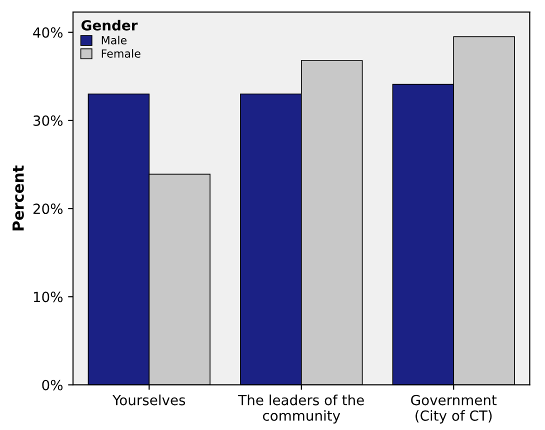  I want to click on legend-label: Male, so click(114, 40).